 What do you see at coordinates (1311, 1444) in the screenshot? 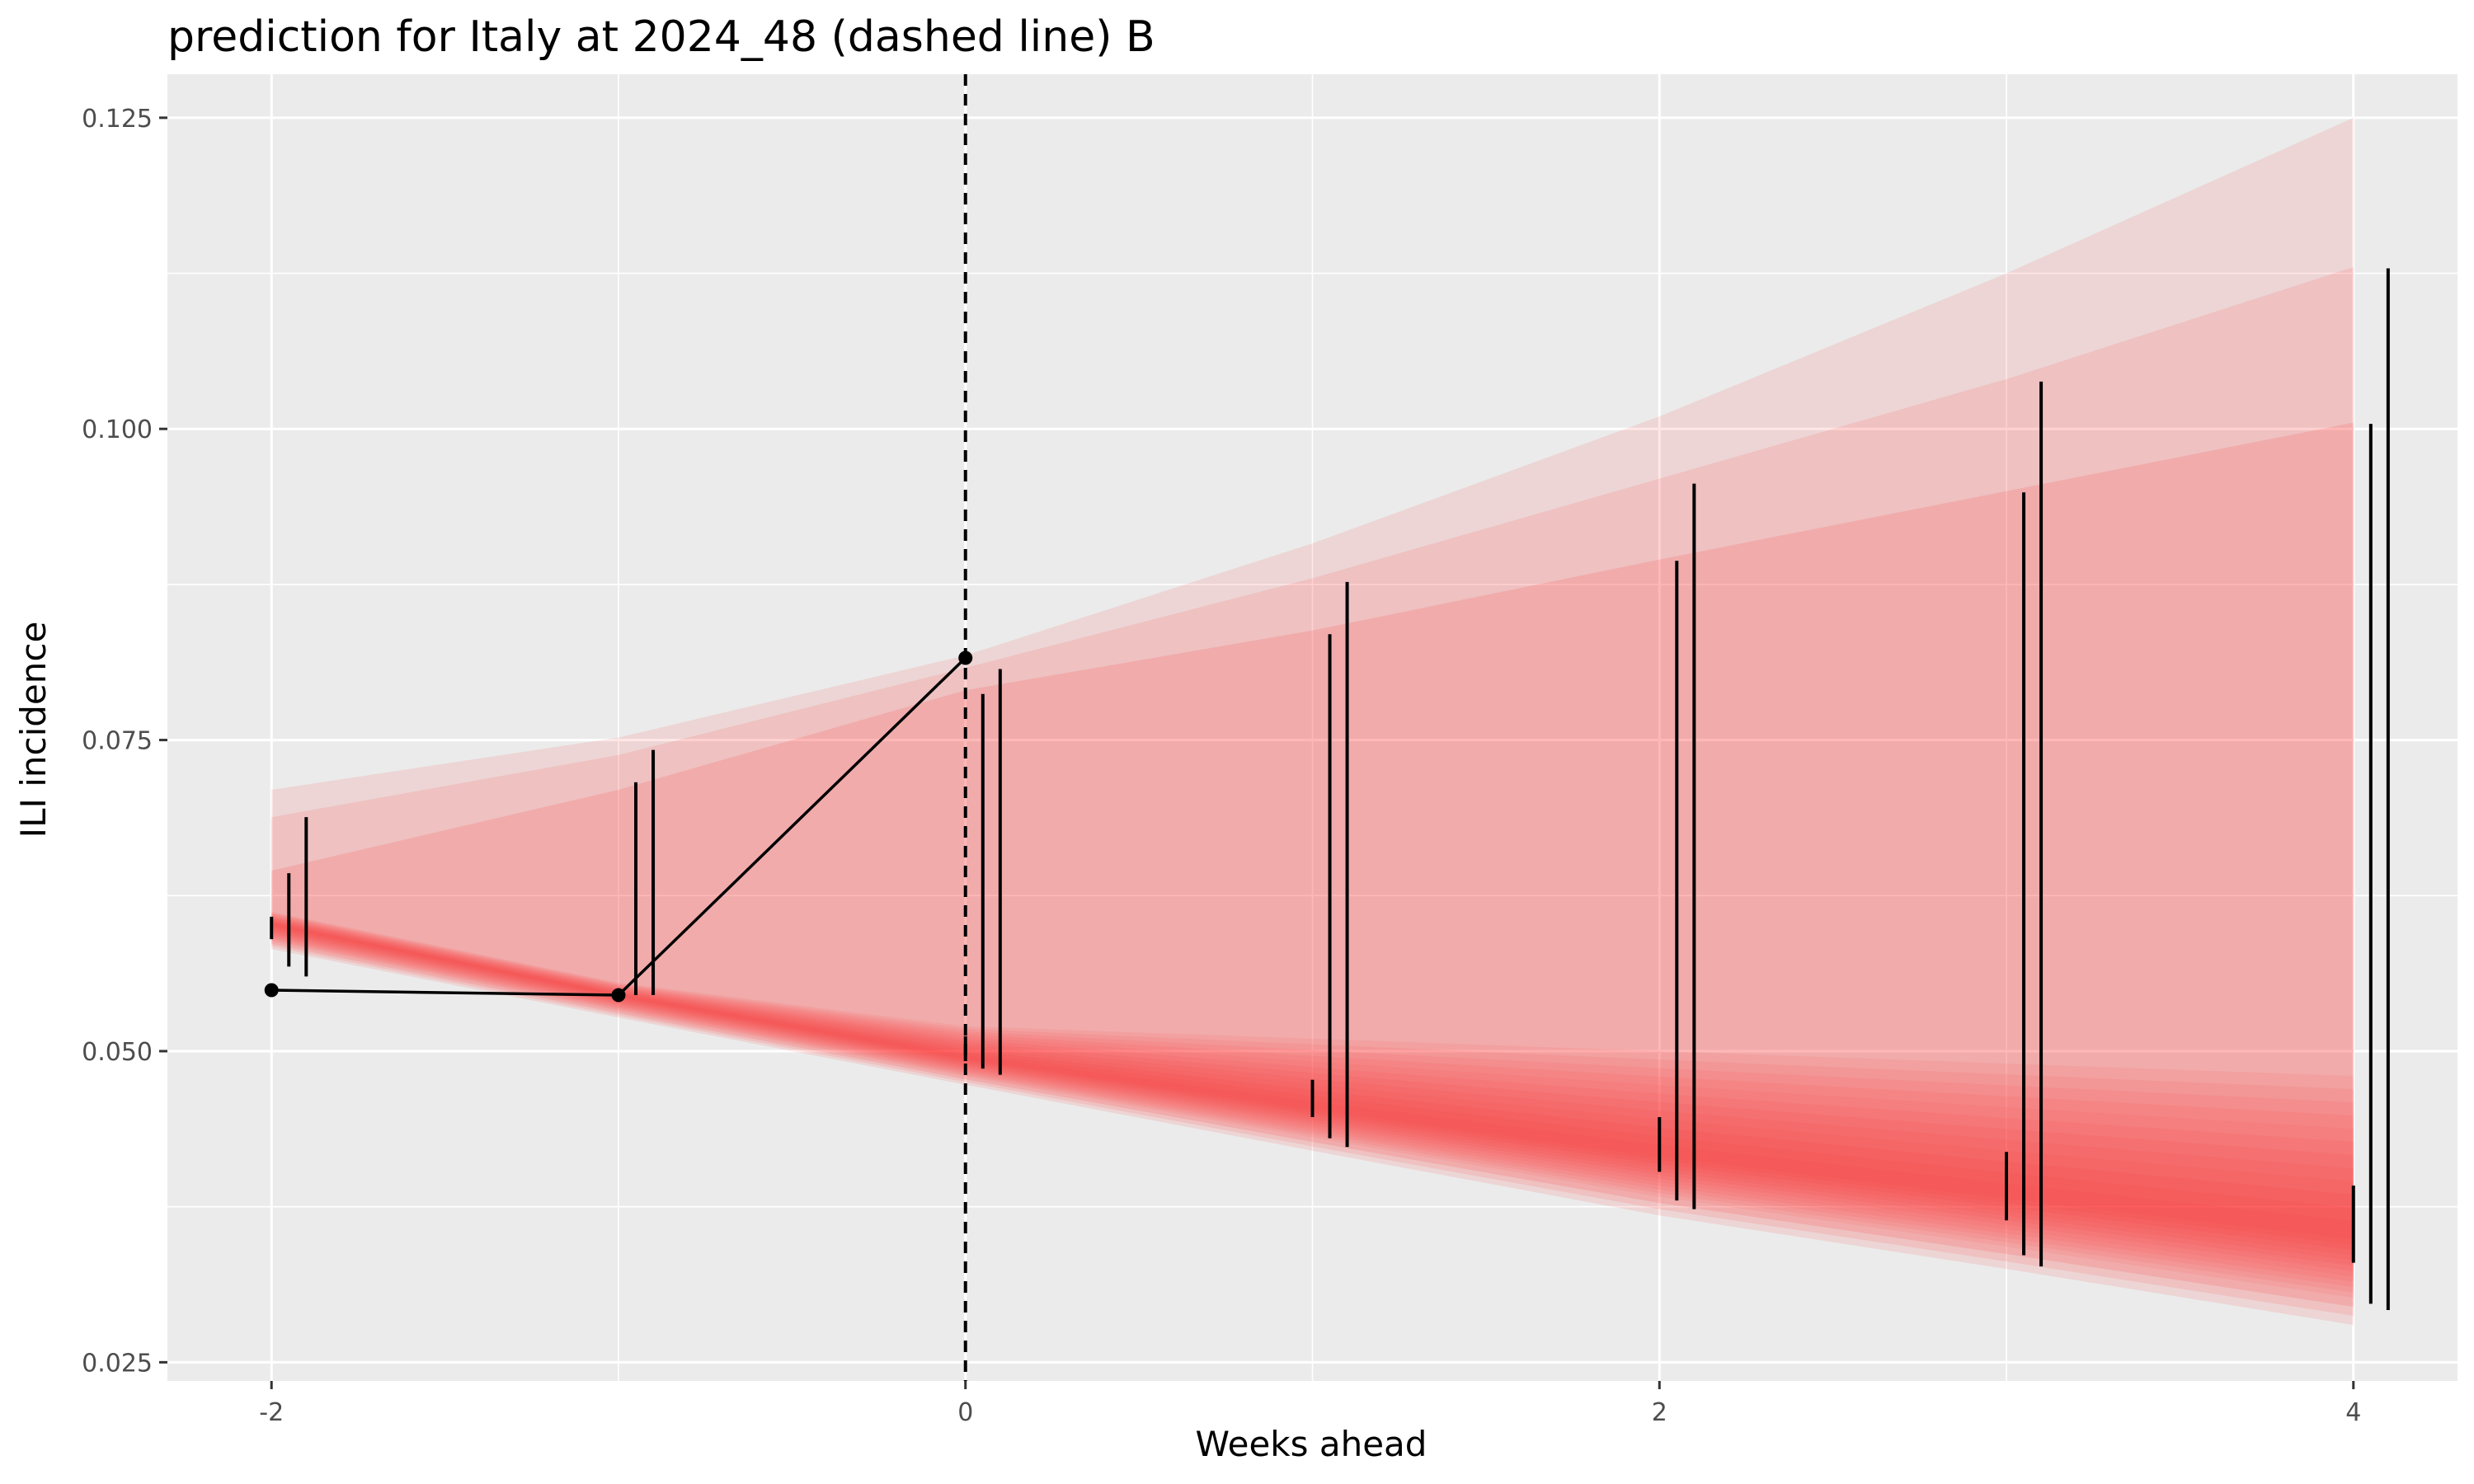
I see `x-axis-title: Weeks ahead` at bounding box center [1311, 1444].